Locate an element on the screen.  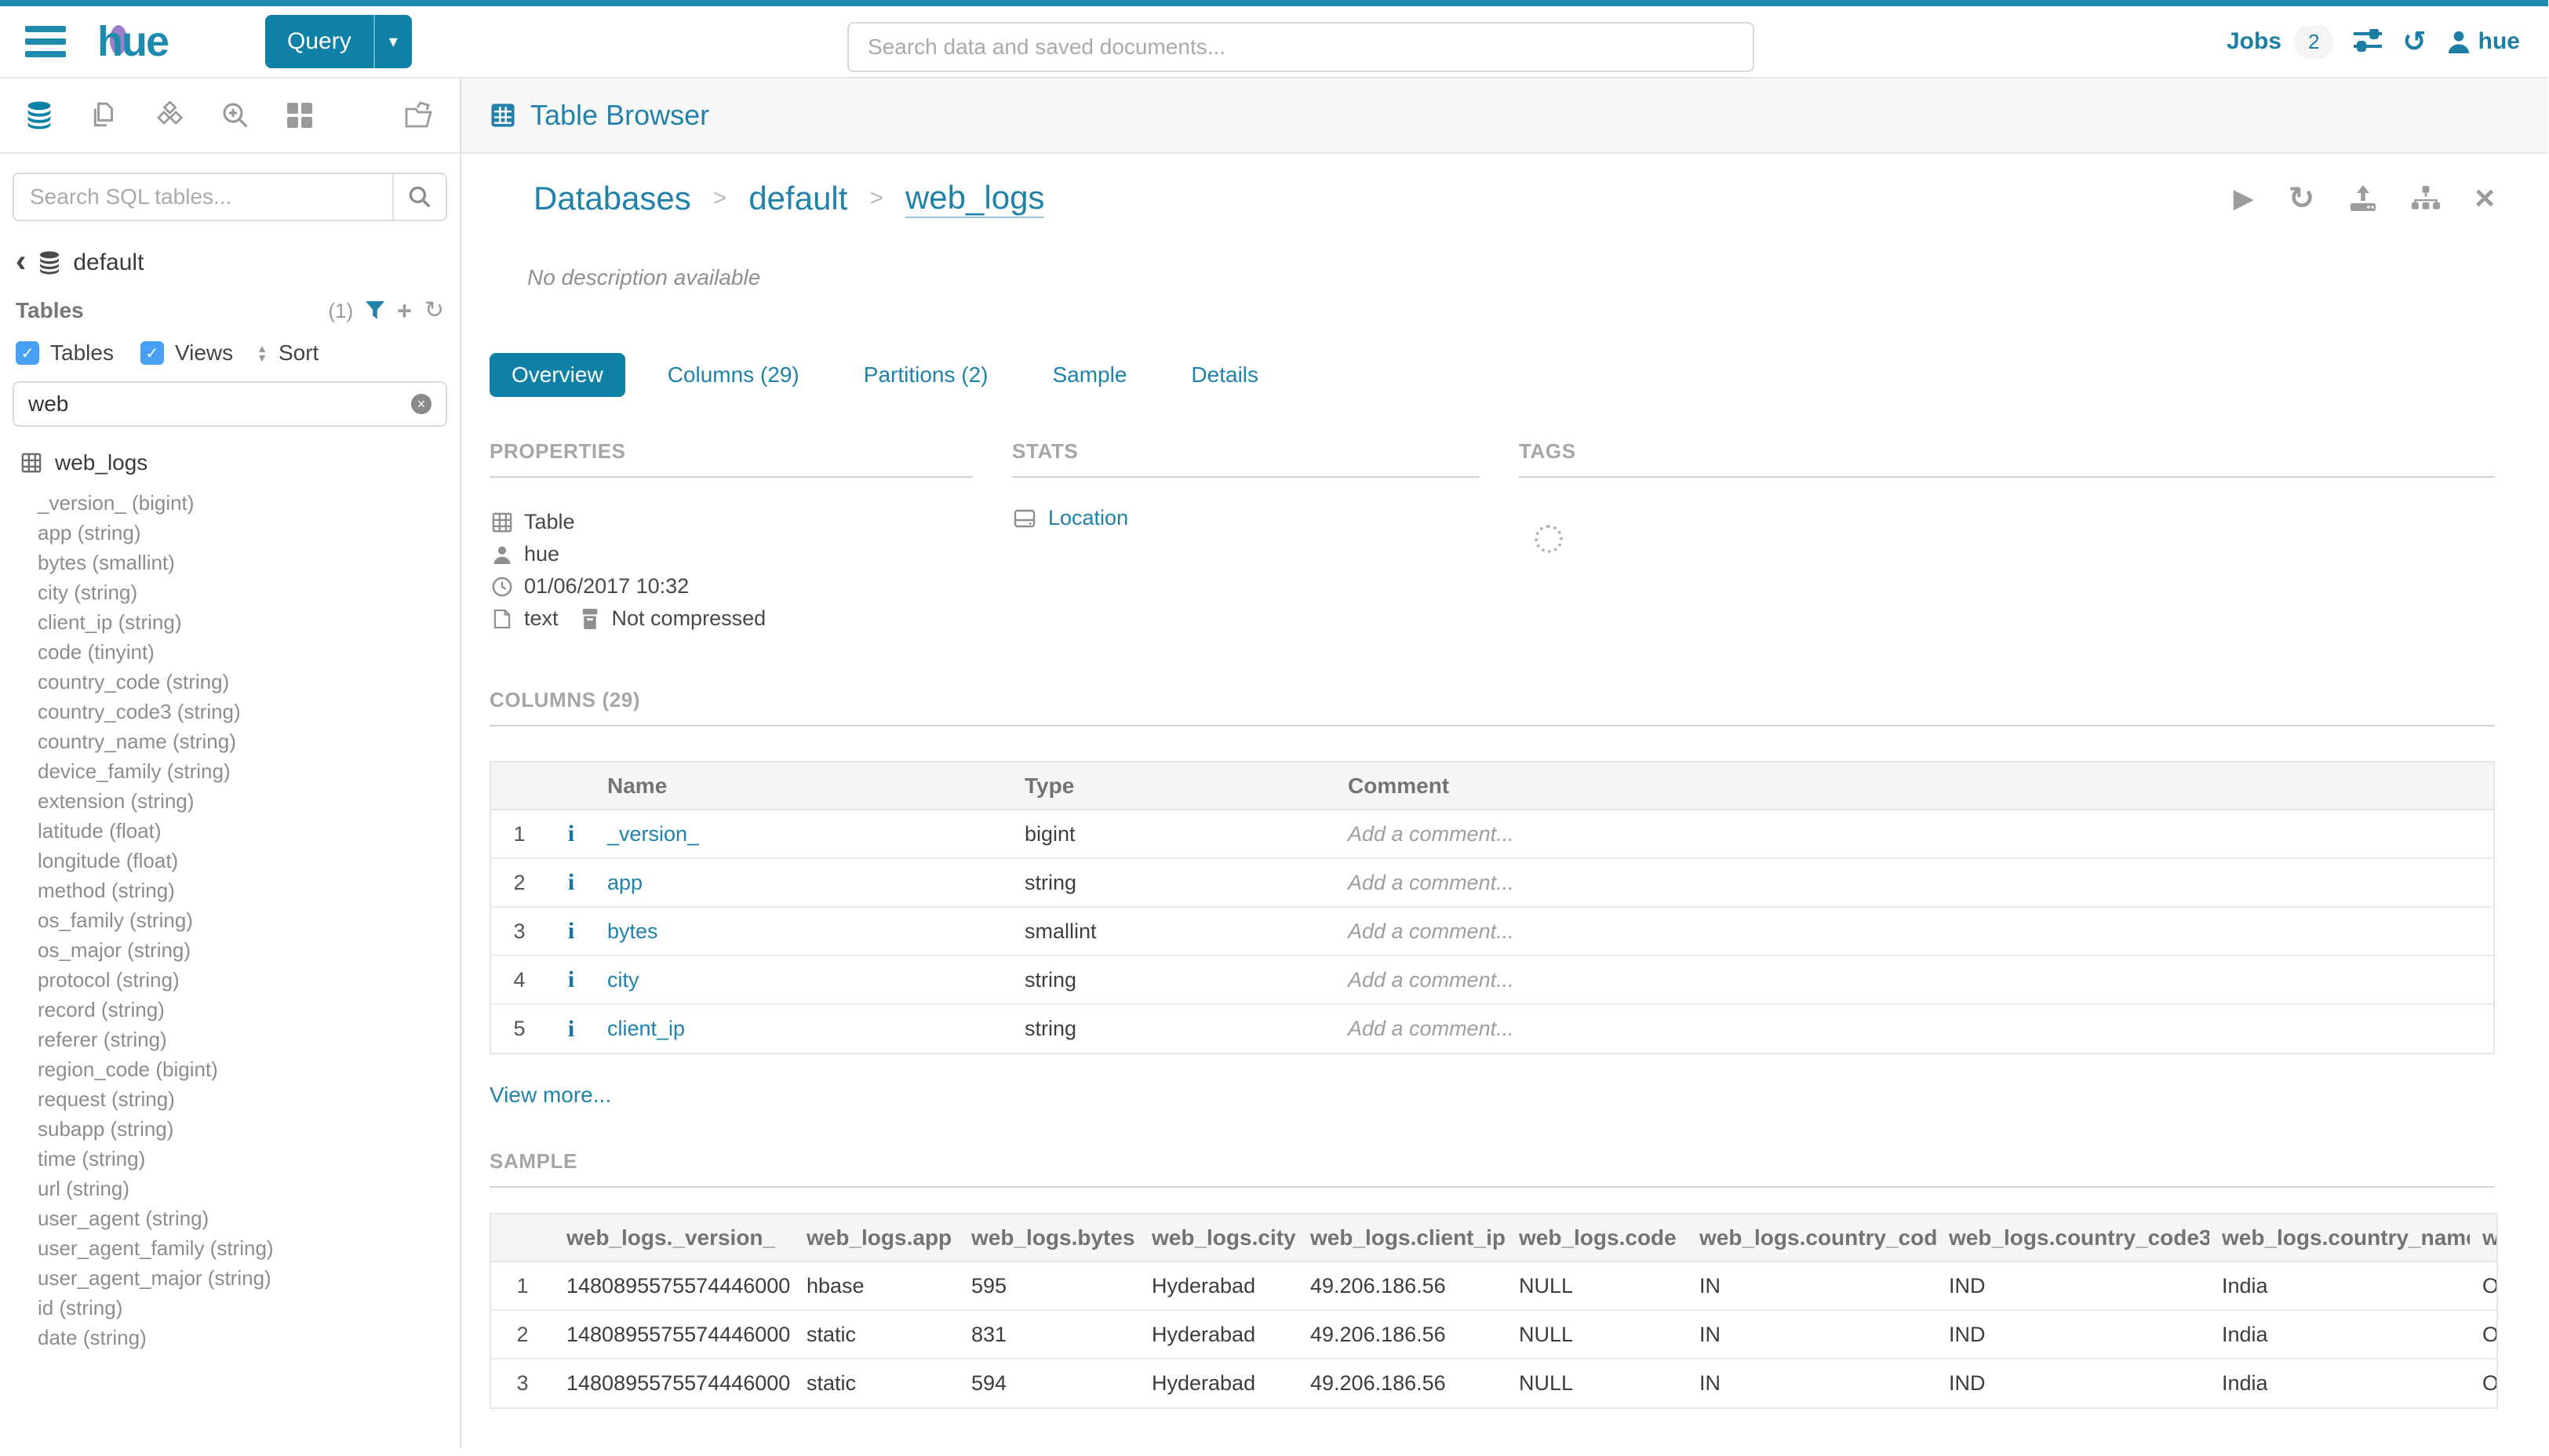
hamburger-menu-icon is located at coordinates (45, 42).